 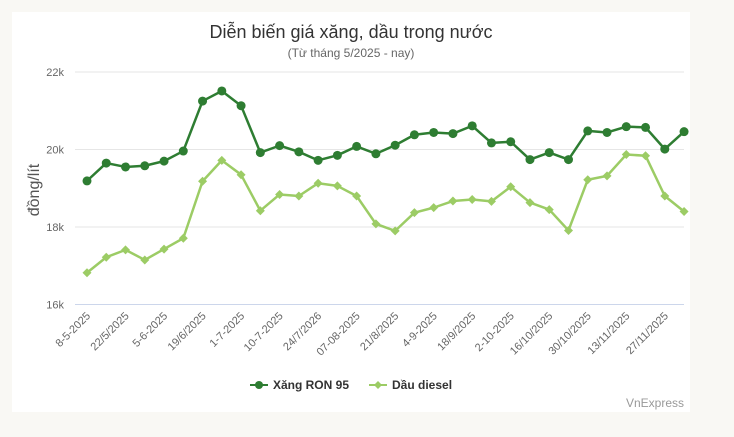 What do you see at coordinates (55, 73) in the screenshot?
I see `y-tick-label: 22k` at bounding box center [55, 73].